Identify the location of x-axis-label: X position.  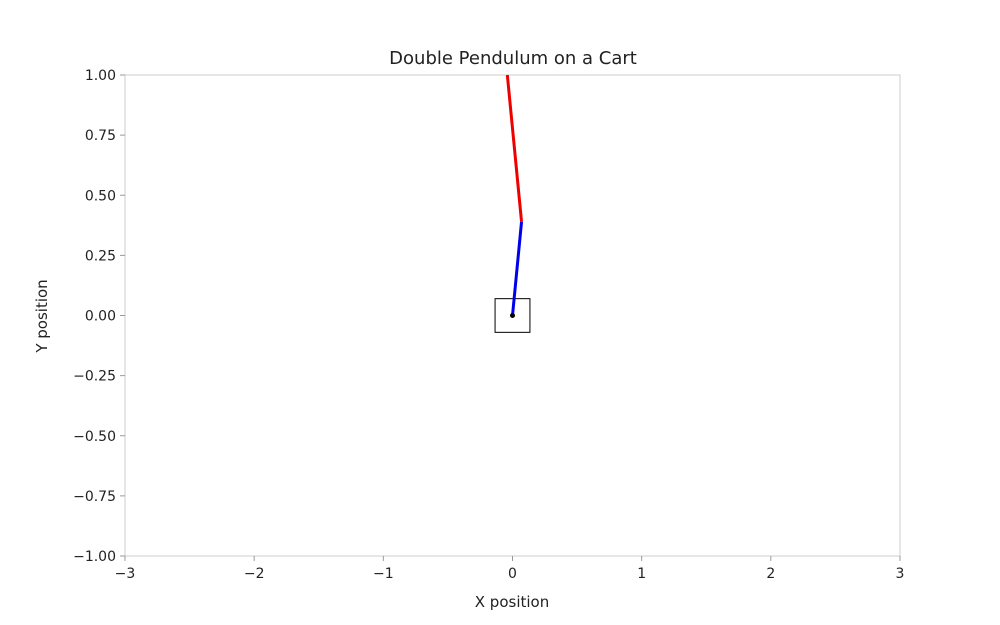
(512, 602).